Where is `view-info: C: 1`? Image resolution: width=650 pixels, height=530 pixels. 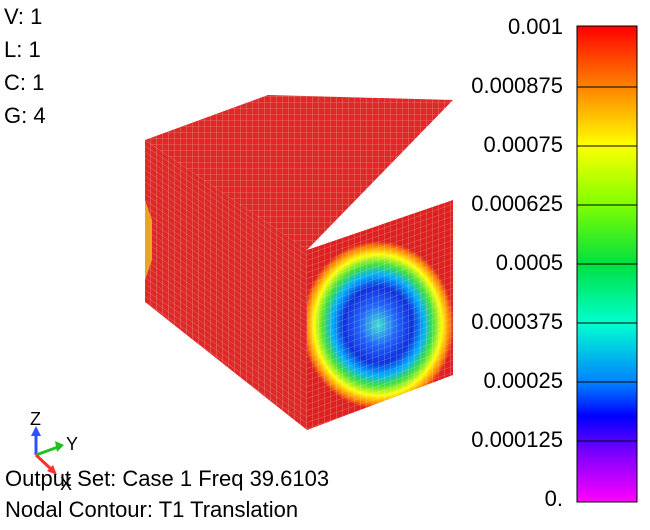 view-info: C: 1 is located at coordinates (24, 82).